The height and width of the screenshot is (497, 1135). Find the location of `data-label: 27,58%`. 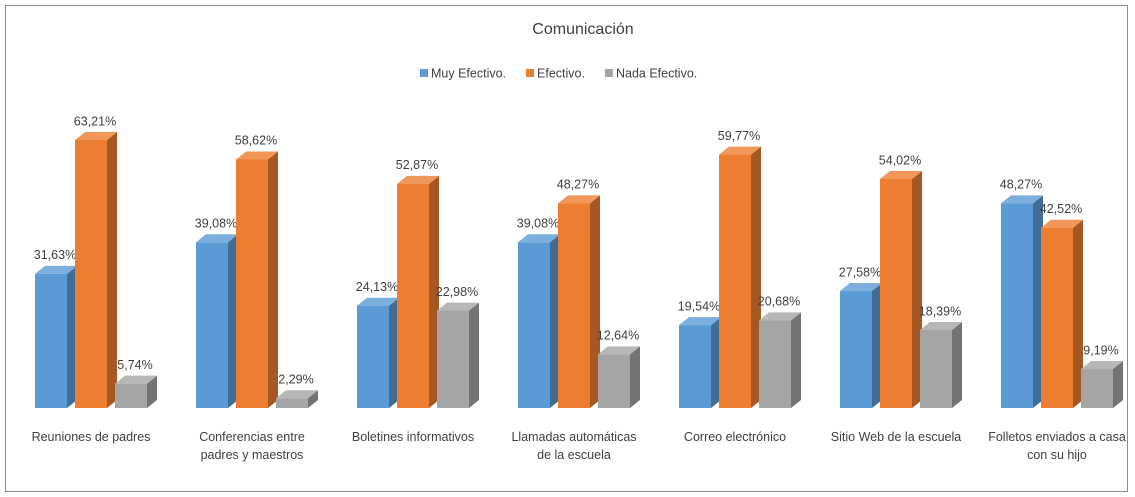

data-label: 27,58% is located at coordinates (860, 272).